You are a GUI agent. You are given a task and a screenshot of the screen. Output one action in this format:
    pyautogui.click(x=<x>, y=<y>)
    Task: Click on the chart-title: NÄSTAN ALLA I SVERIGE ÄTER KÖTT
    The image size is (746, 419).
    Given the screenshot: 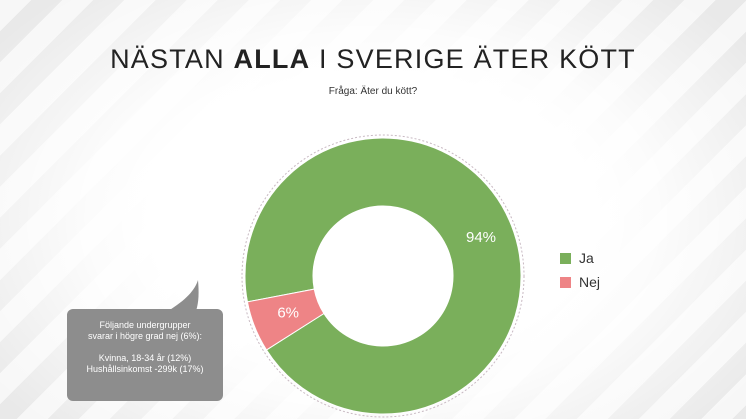 What is the action you would take?
    pyautogui.click(x=373, y=59)
    